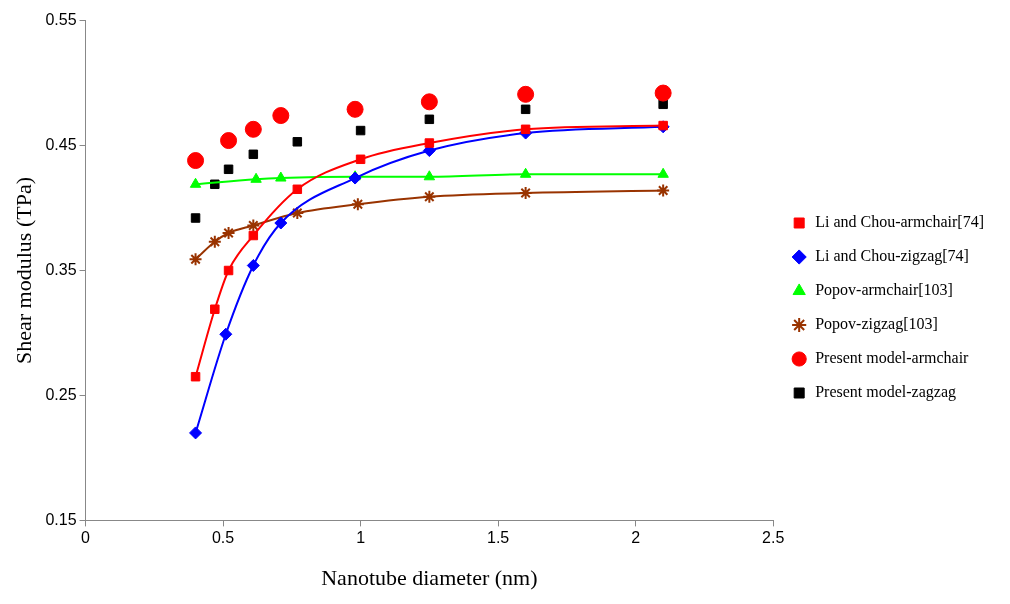 The width and height of the screenshot is (1010, 604). Describe the element at coordinates (636, 538) in the screenshot. I see `x-tick-label: 2` at that location.